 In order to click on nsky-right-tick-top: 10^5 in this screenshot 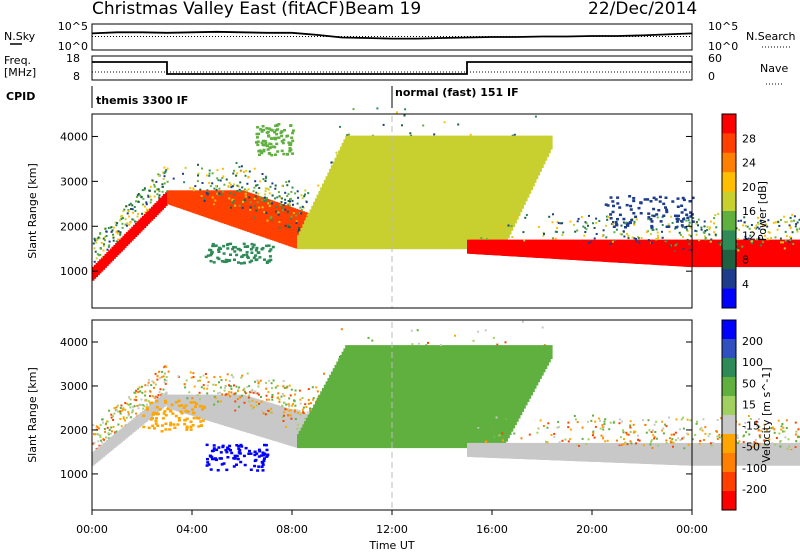, I will do `click(723, 26)`.